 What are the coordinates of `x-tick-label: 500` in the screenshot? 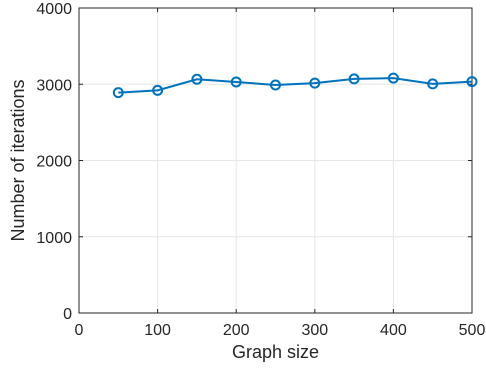 It's located at (472, 330).